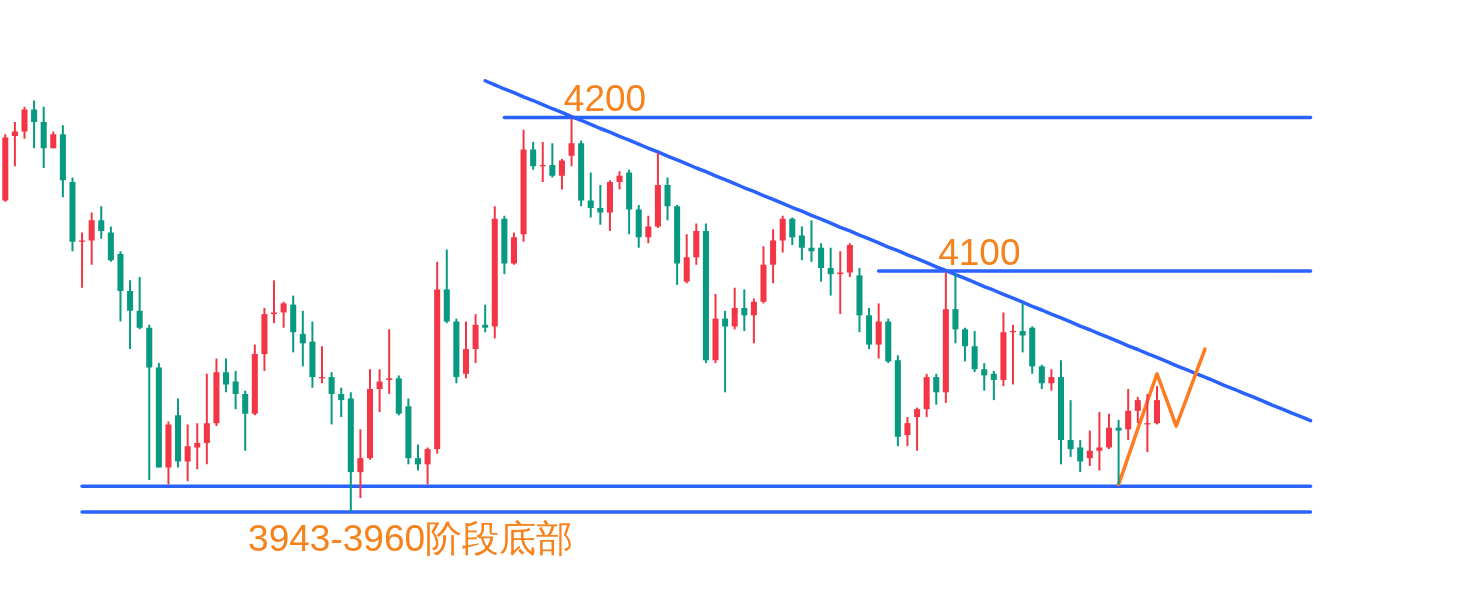  I want to click on annotation: 4100, so click(979, 252).